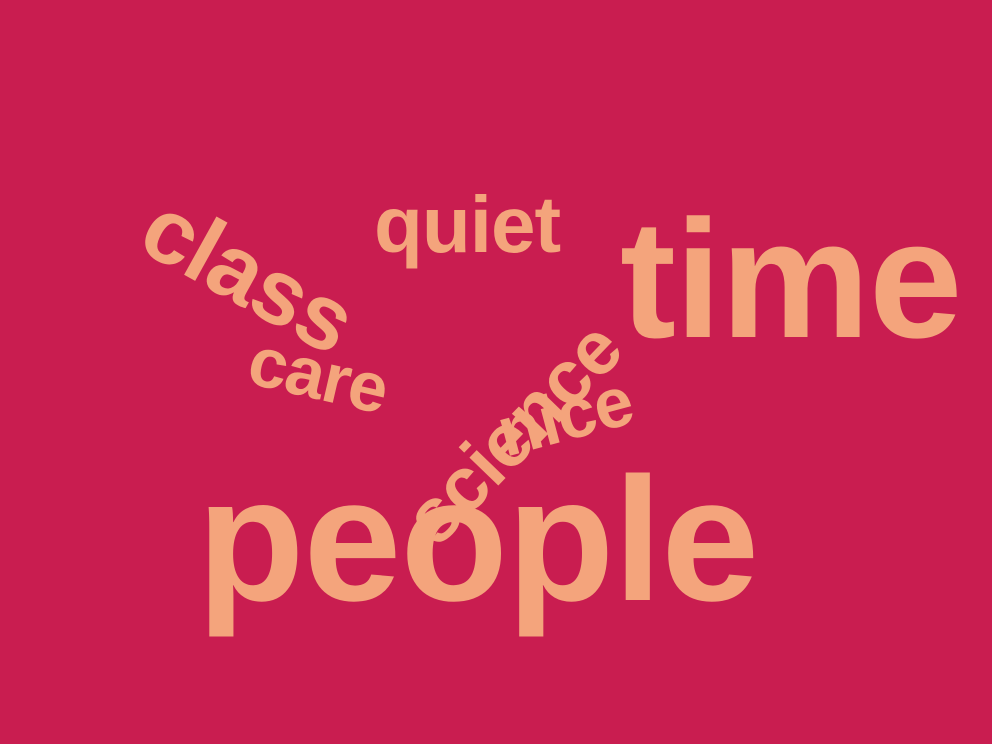 This screenshot has height=744, width=992. What do you see at coordinates (318, 375) in the screenshot?
I see `word-care: care` at bounding box center [318, 375].